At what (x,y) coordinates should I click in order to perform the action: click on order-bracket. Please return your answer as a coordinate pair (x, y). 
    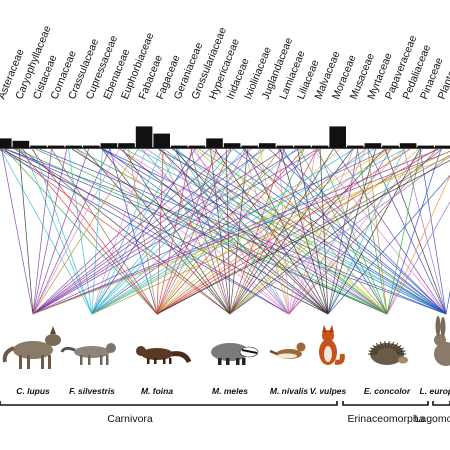
    Looking at the image, I should click on (441, 403).